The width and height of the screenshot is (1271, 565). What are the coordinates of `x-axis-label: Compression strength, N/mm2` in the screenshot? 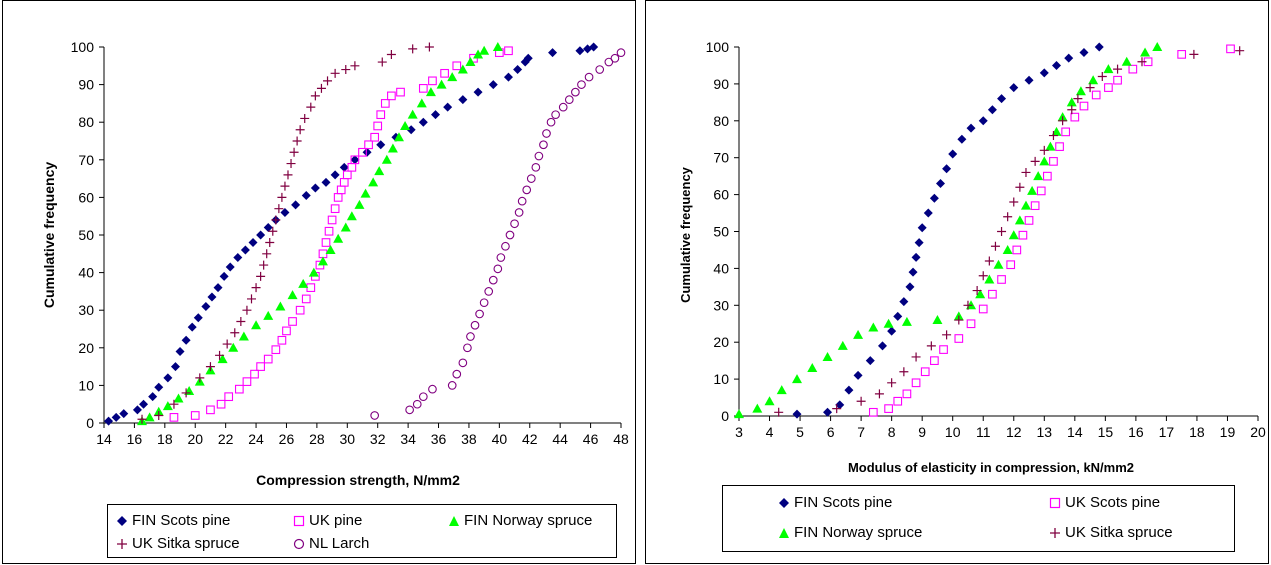 It's located at (358, 480).